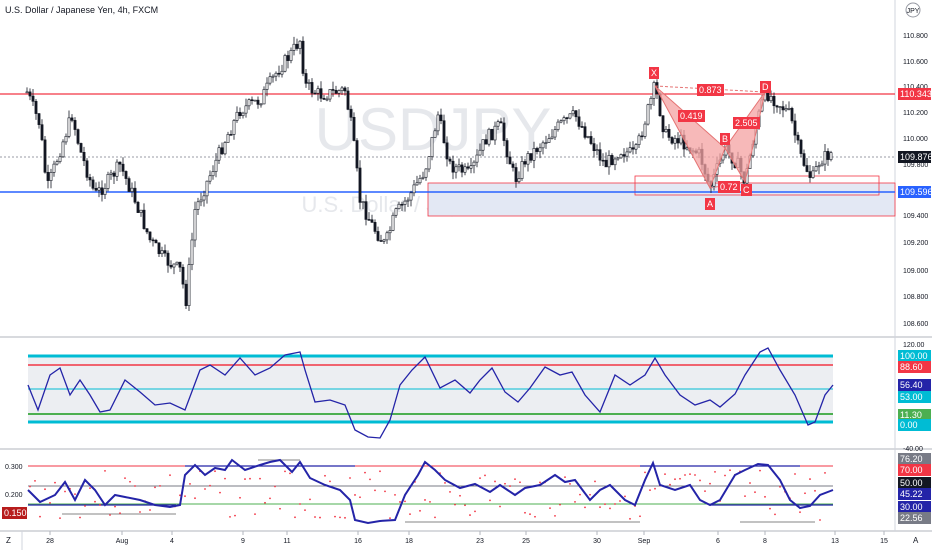 This screenshot has height=550, width=932. I want to click on indicator1-label-oversold: 11.30, so click(914, 415).